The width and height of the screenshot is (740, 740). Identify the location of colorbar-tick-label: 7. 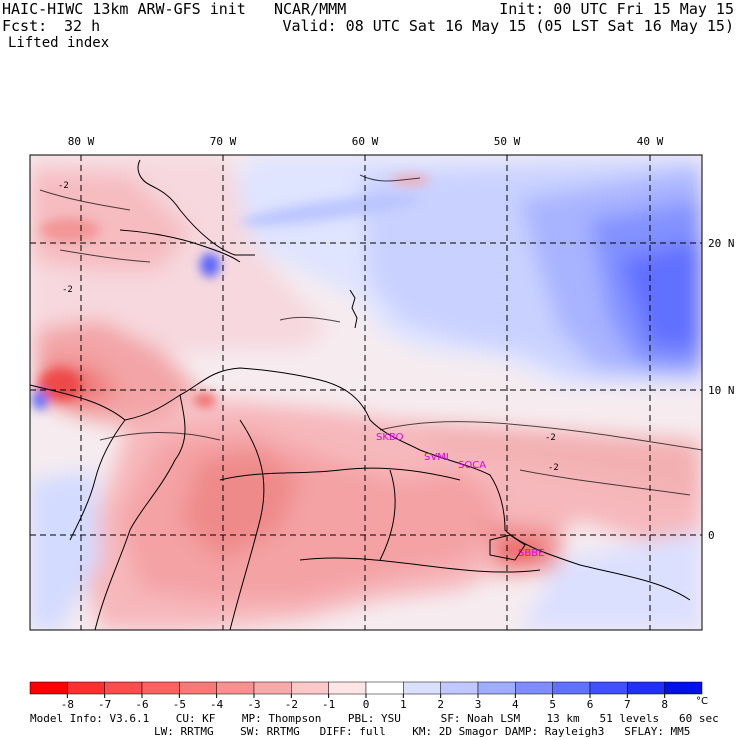
(627, 704).